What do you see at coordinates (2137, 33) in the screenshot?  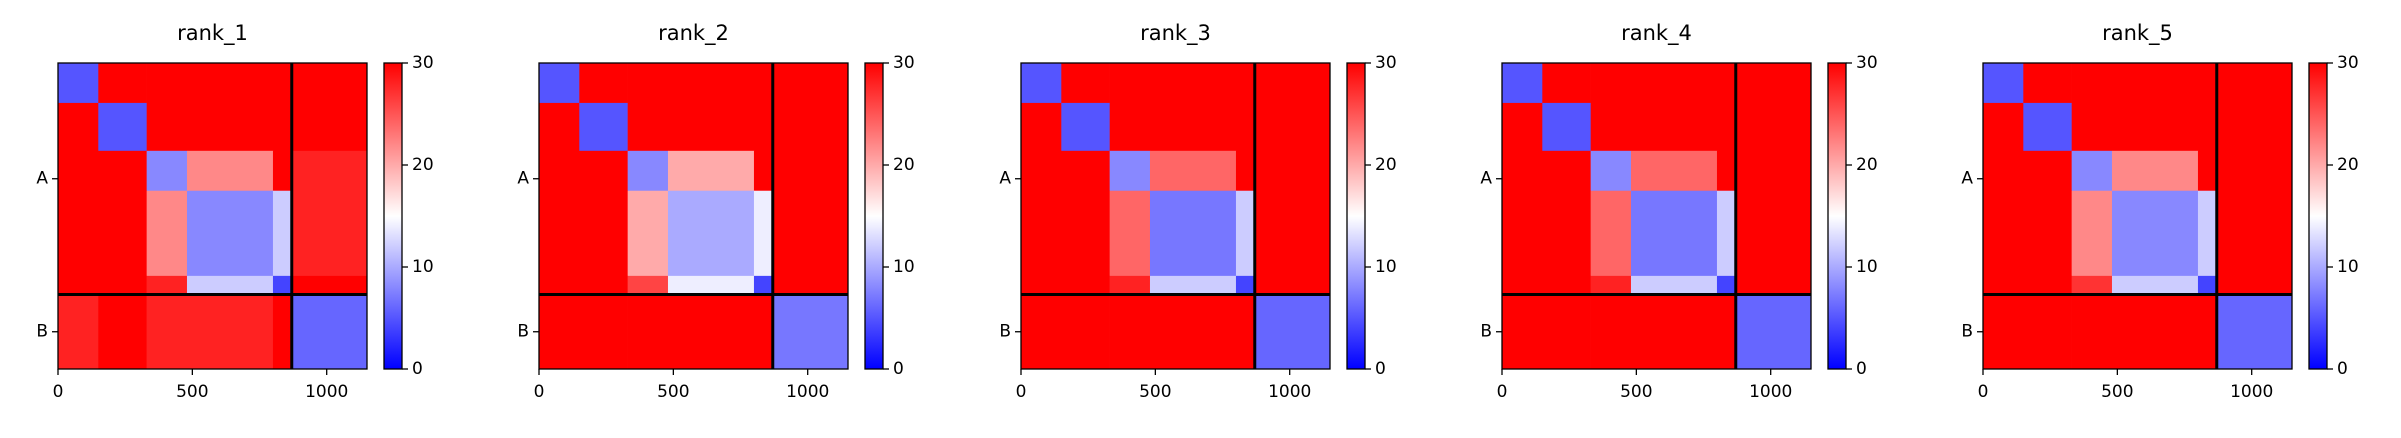 I see `chart-title: rank_5` at bounding box center [2137, 33].